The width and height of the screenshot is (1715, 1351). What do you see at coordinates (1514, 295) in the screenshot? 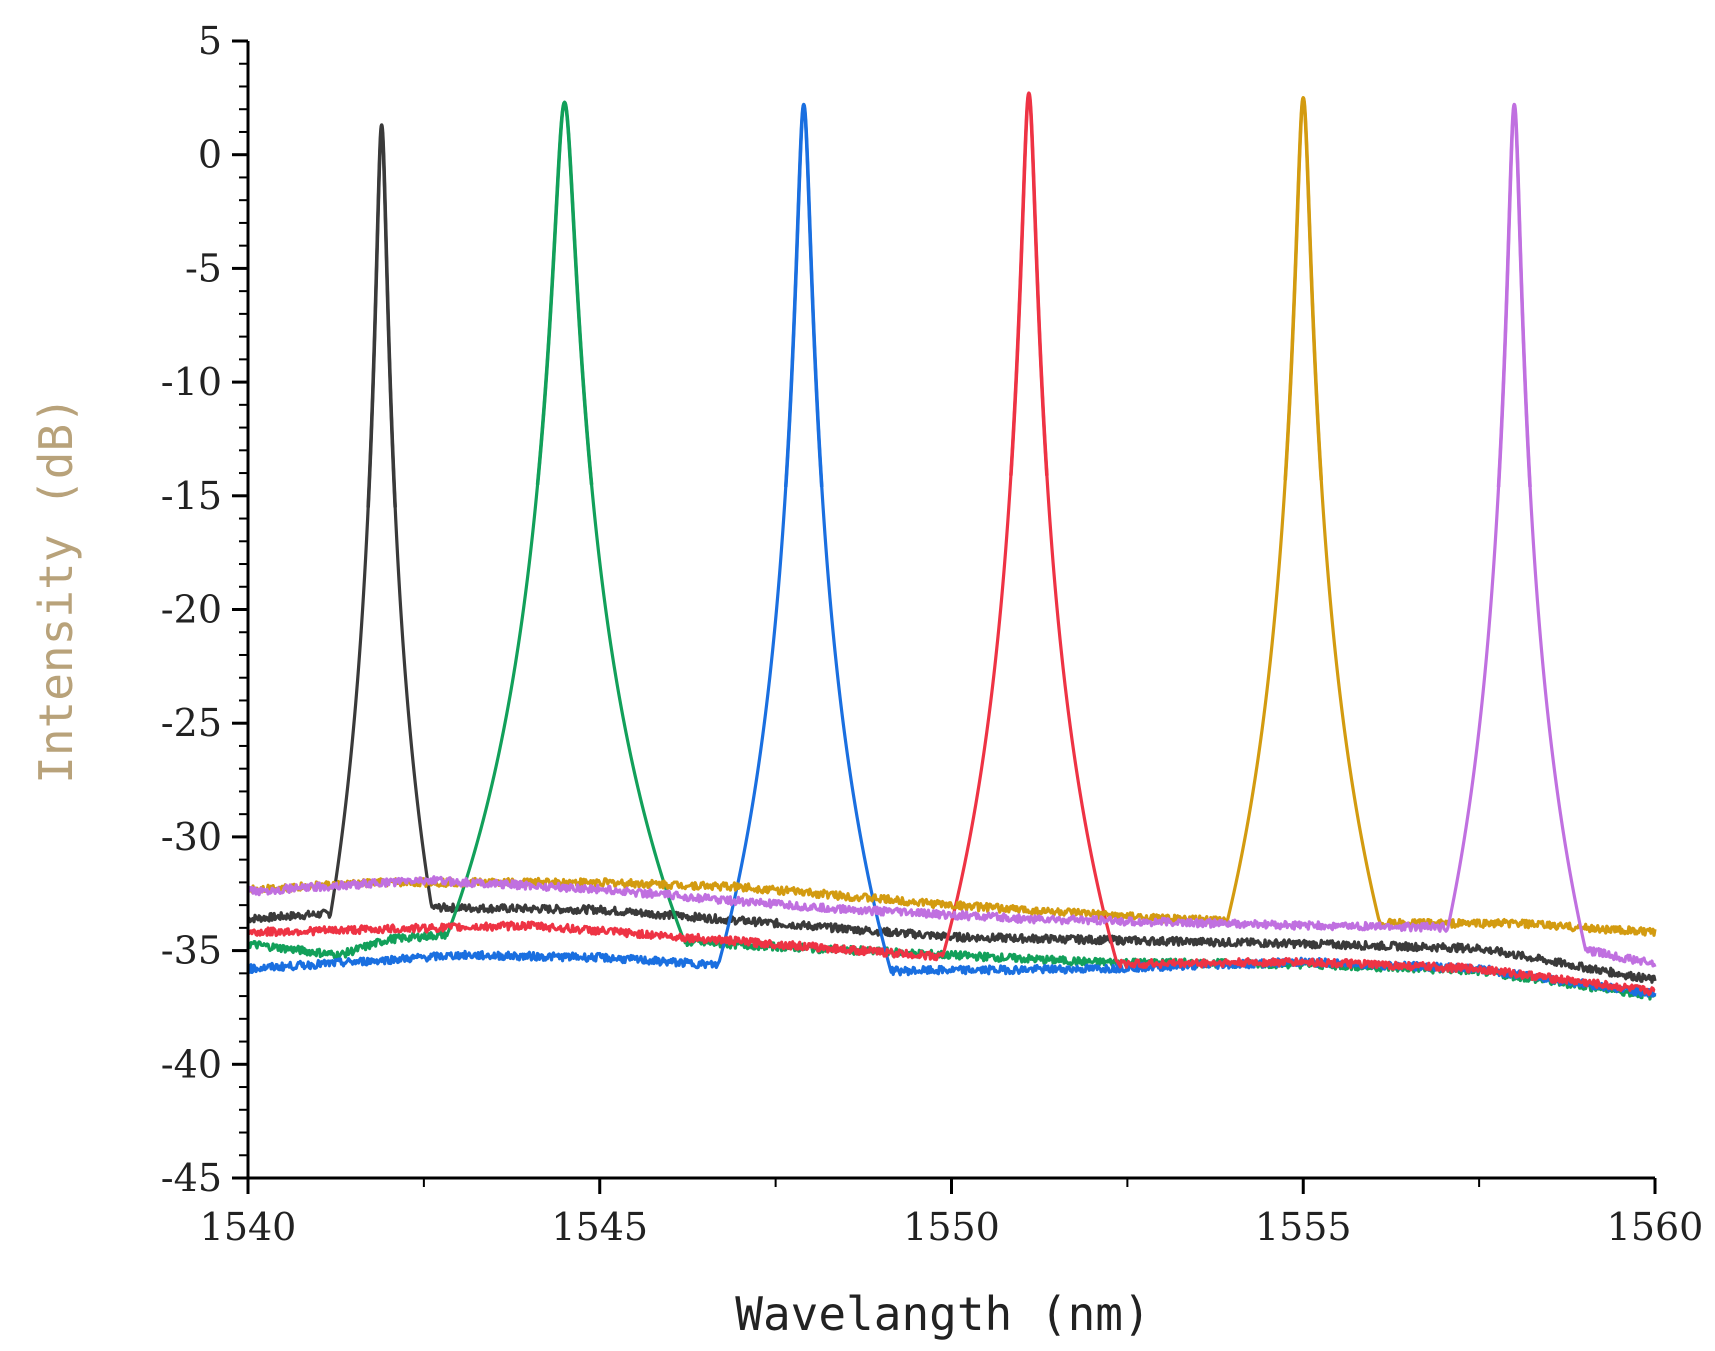
I see `series-peak-violet` at bounding box center [1514, 295].